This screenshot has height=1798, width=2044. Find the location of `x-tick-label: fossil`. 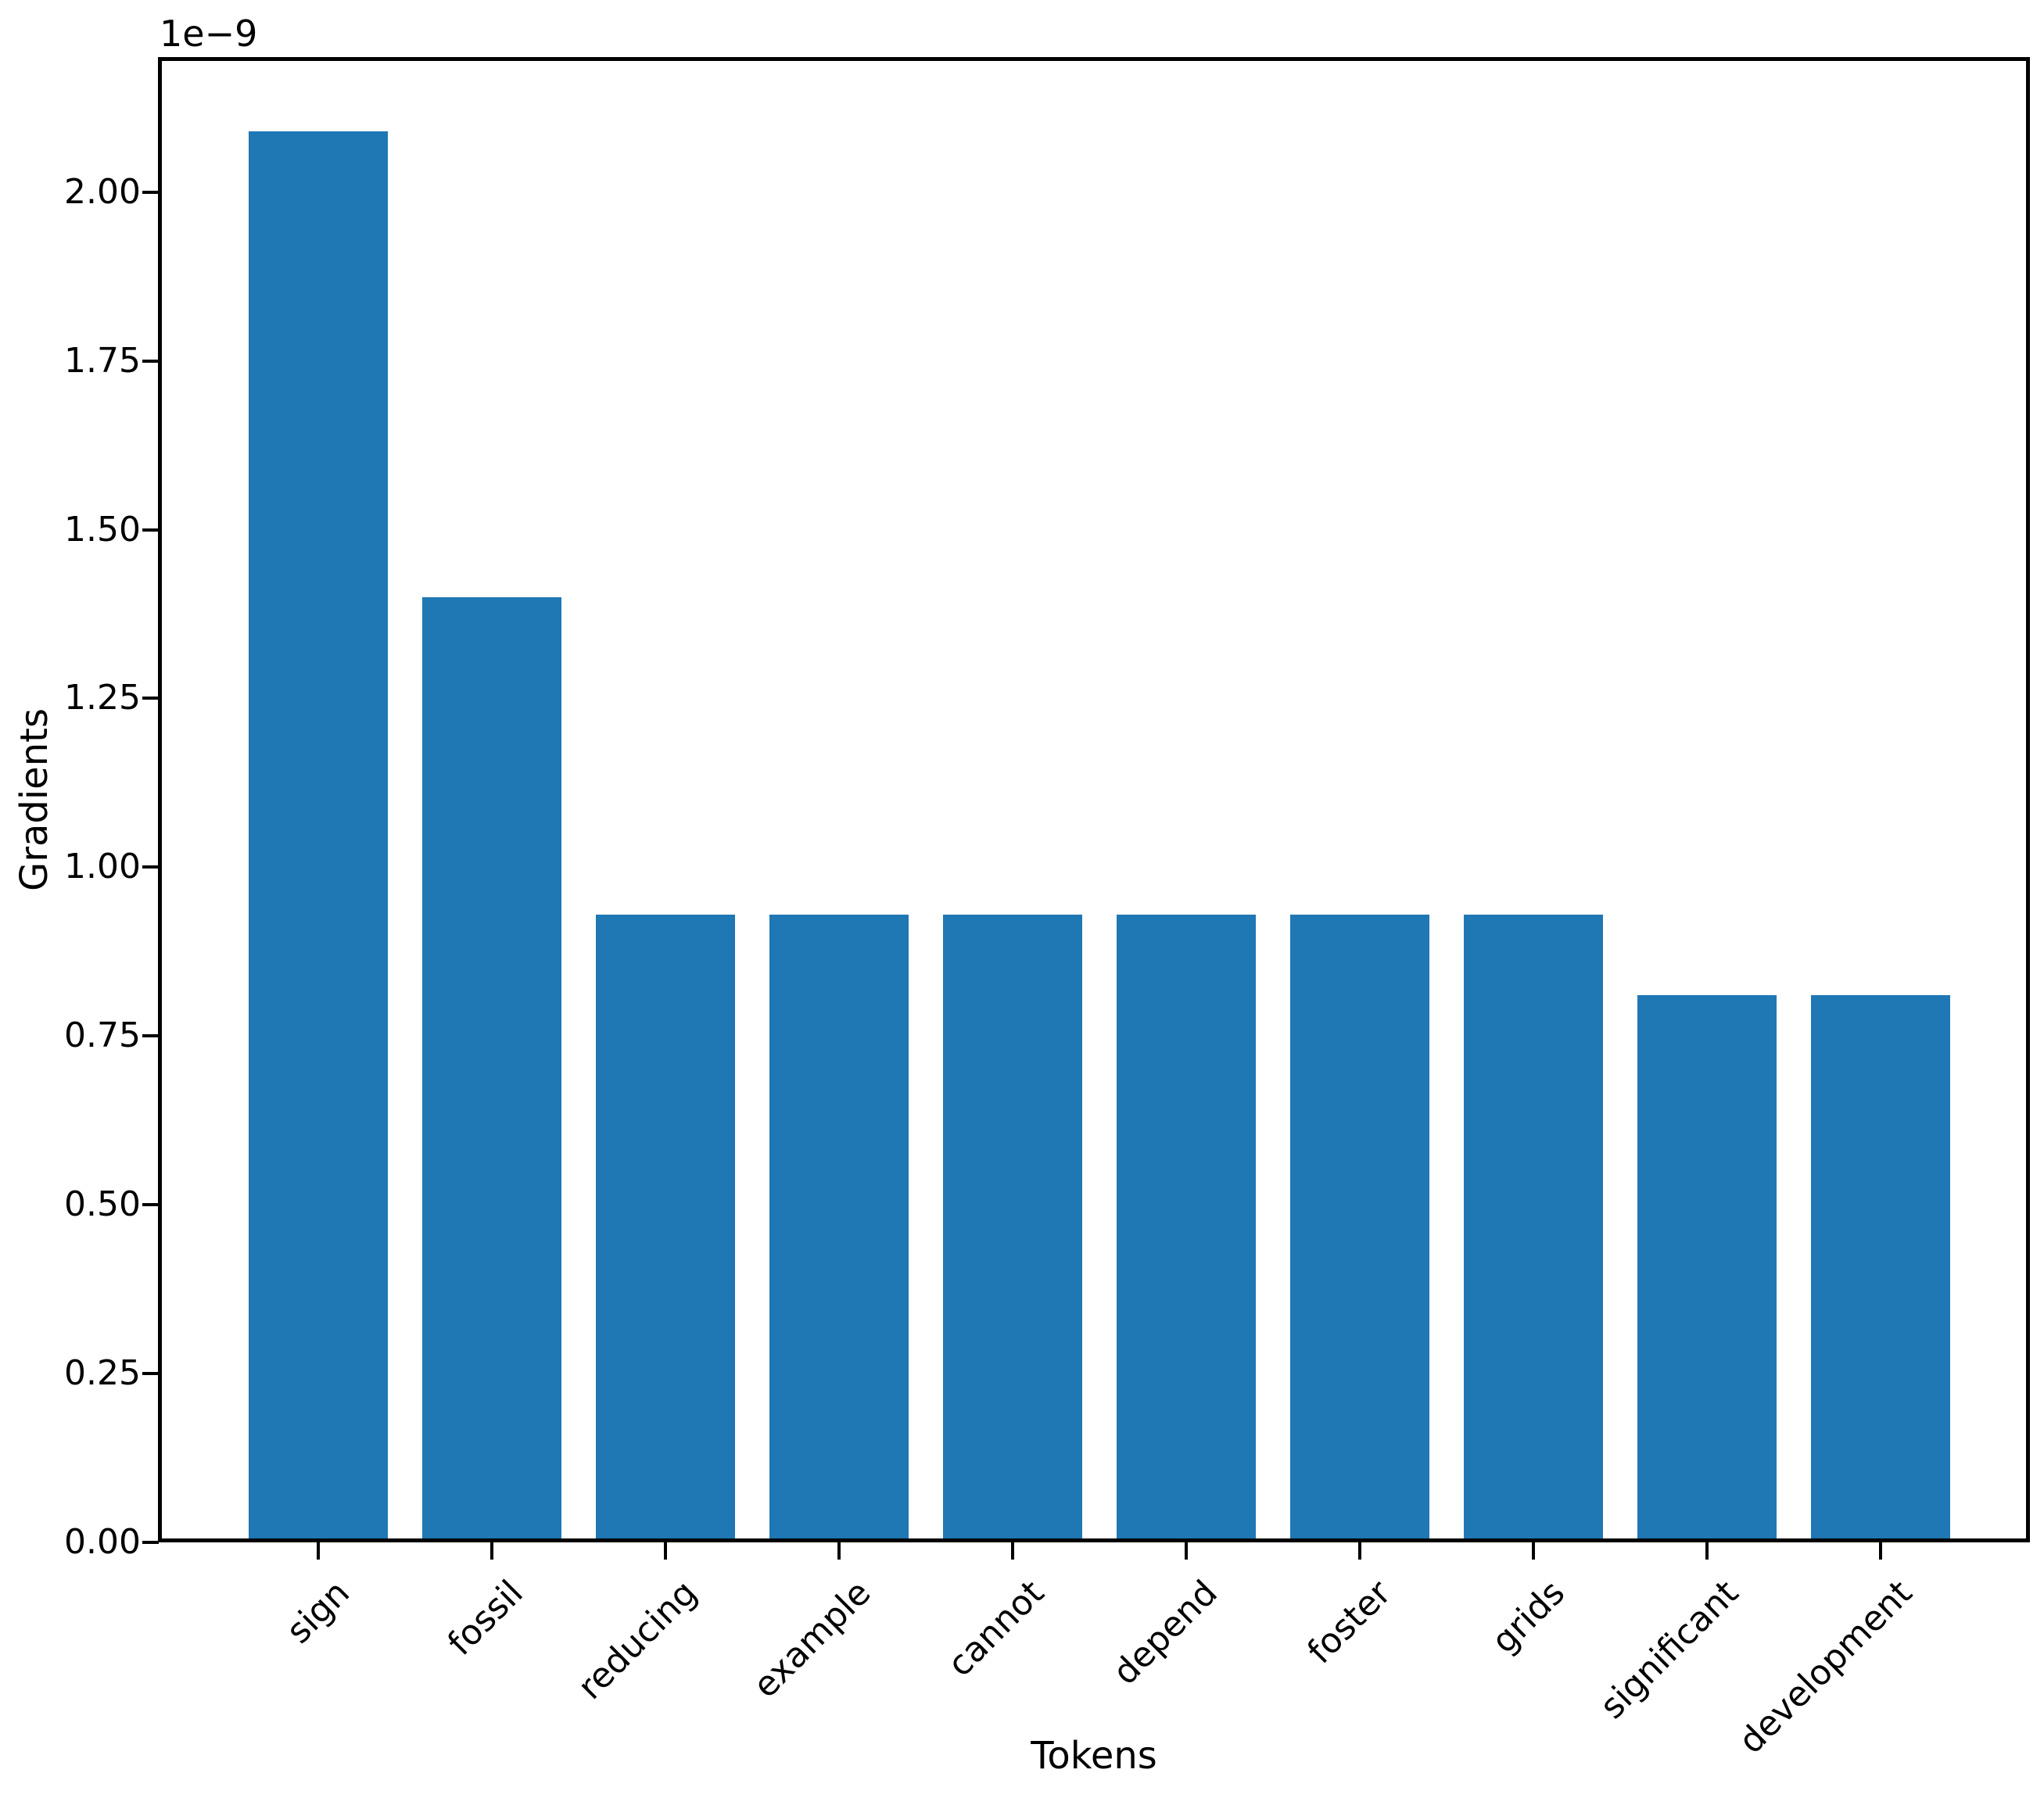

x-tick-label: fossil is located at coordinates (486, 1618).